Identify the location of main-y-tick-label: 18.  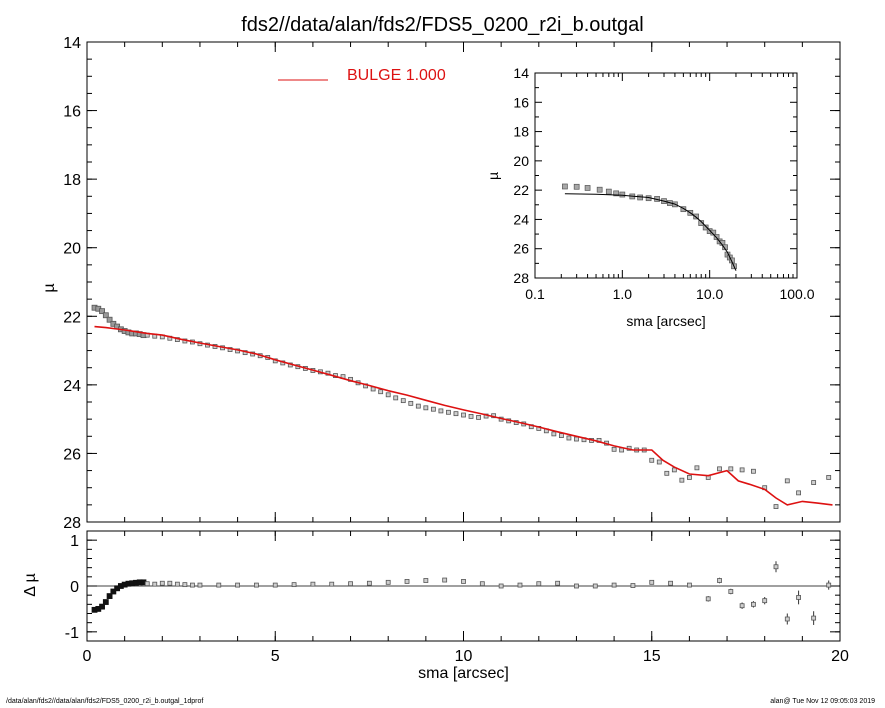
(72, 180).